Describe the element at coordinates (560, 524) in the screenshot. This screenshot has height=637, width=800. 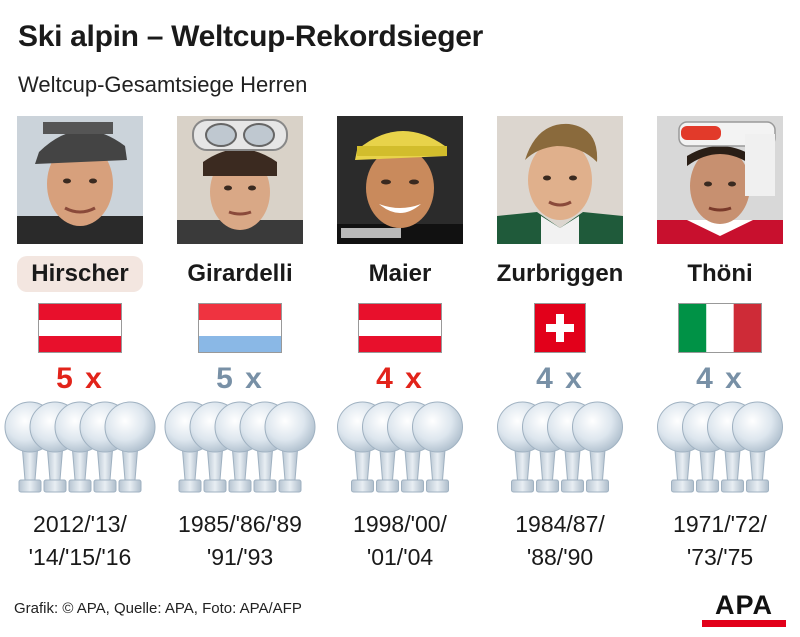
I see `years-line: 1984/87/` at that location.